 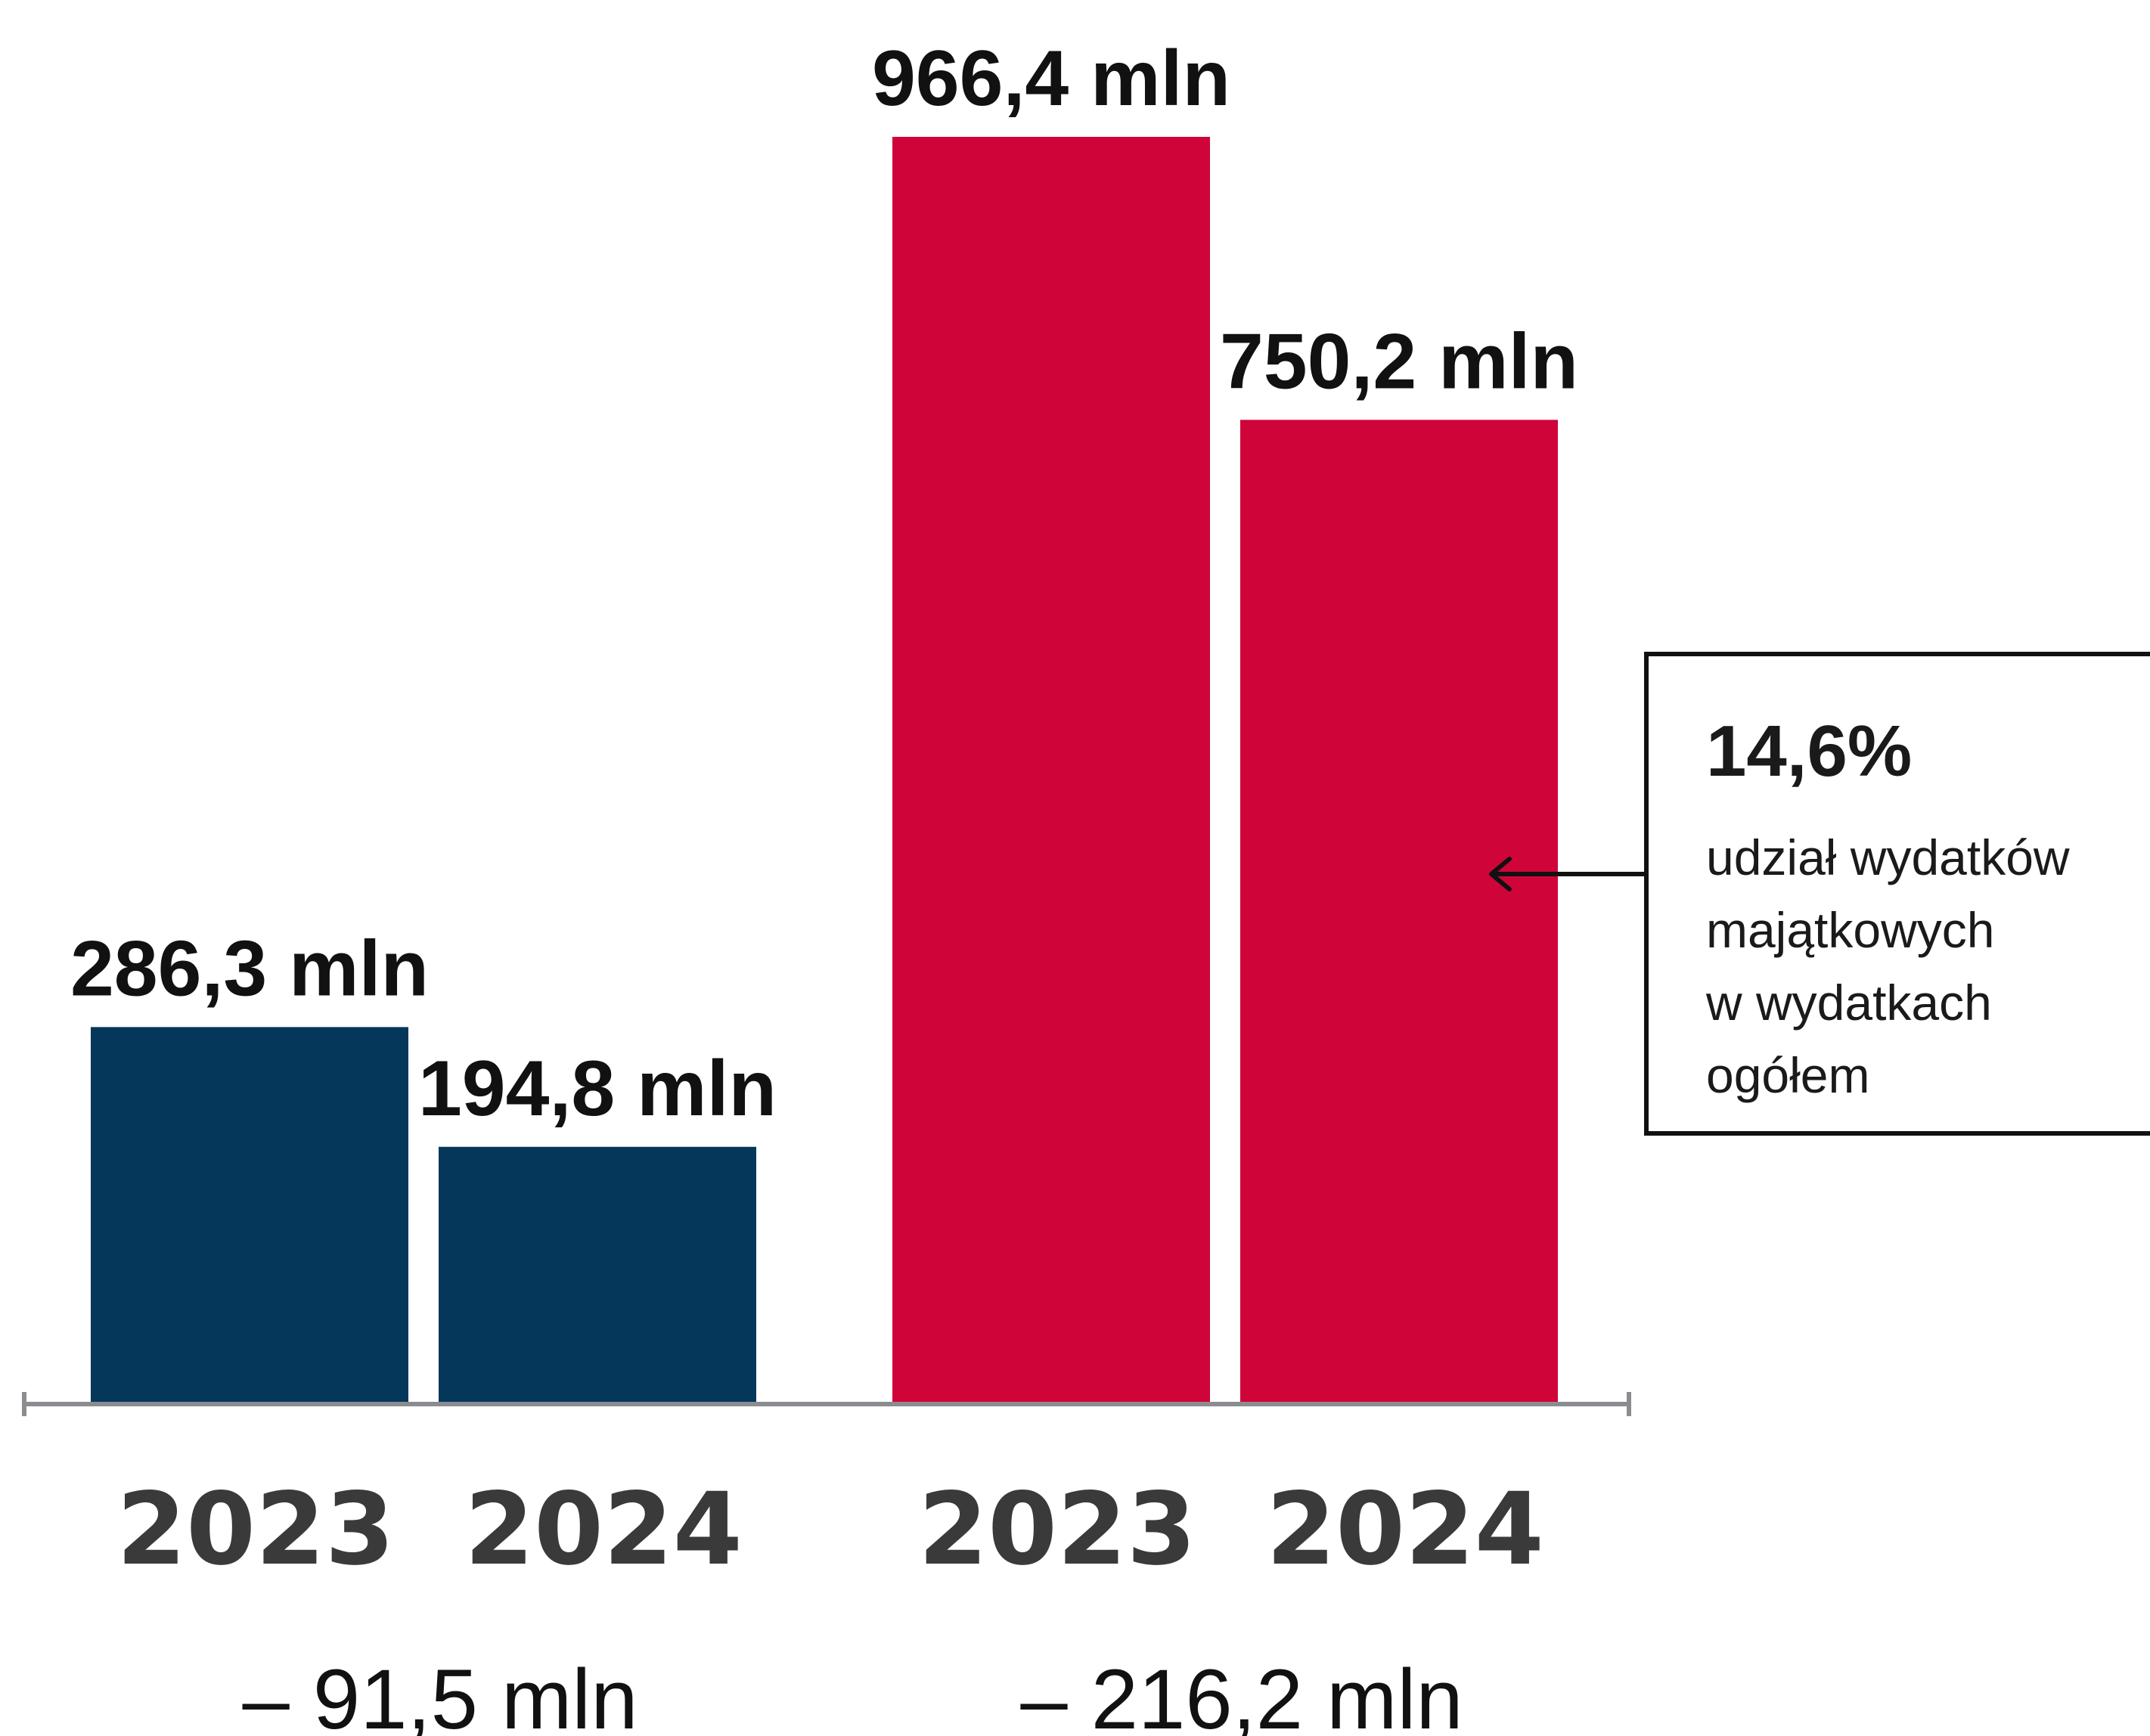 What do you see at coordinates (1051, 78) in the screenshot?
I see `data-label: 966,4 mln` at bounding box center [1051, 78].